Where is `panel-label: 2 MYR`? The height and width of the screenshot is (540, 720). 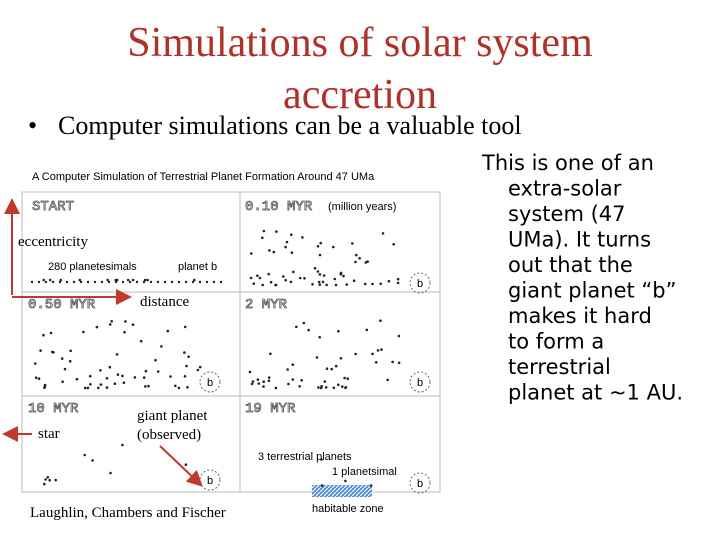
panel-label: 2 MYR is located at coordinates (266, 305).